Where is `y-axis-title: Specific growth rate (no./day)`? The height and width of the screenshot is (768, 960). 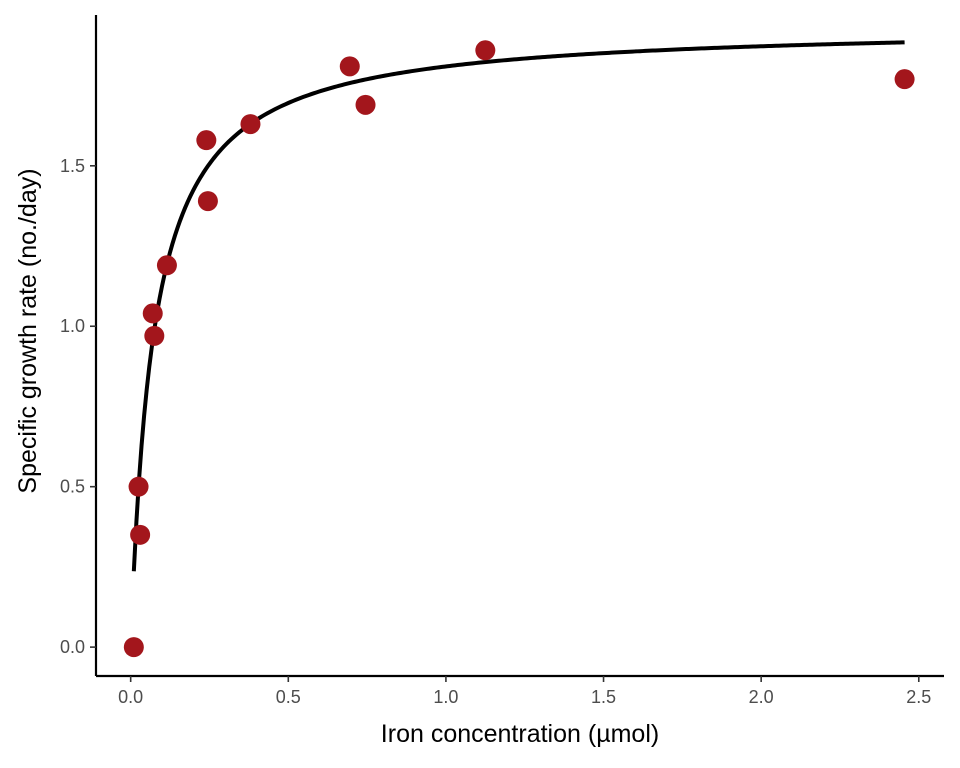
y-axis-title: Specific growth rate (no./day) is located at coordinates (28, 330).